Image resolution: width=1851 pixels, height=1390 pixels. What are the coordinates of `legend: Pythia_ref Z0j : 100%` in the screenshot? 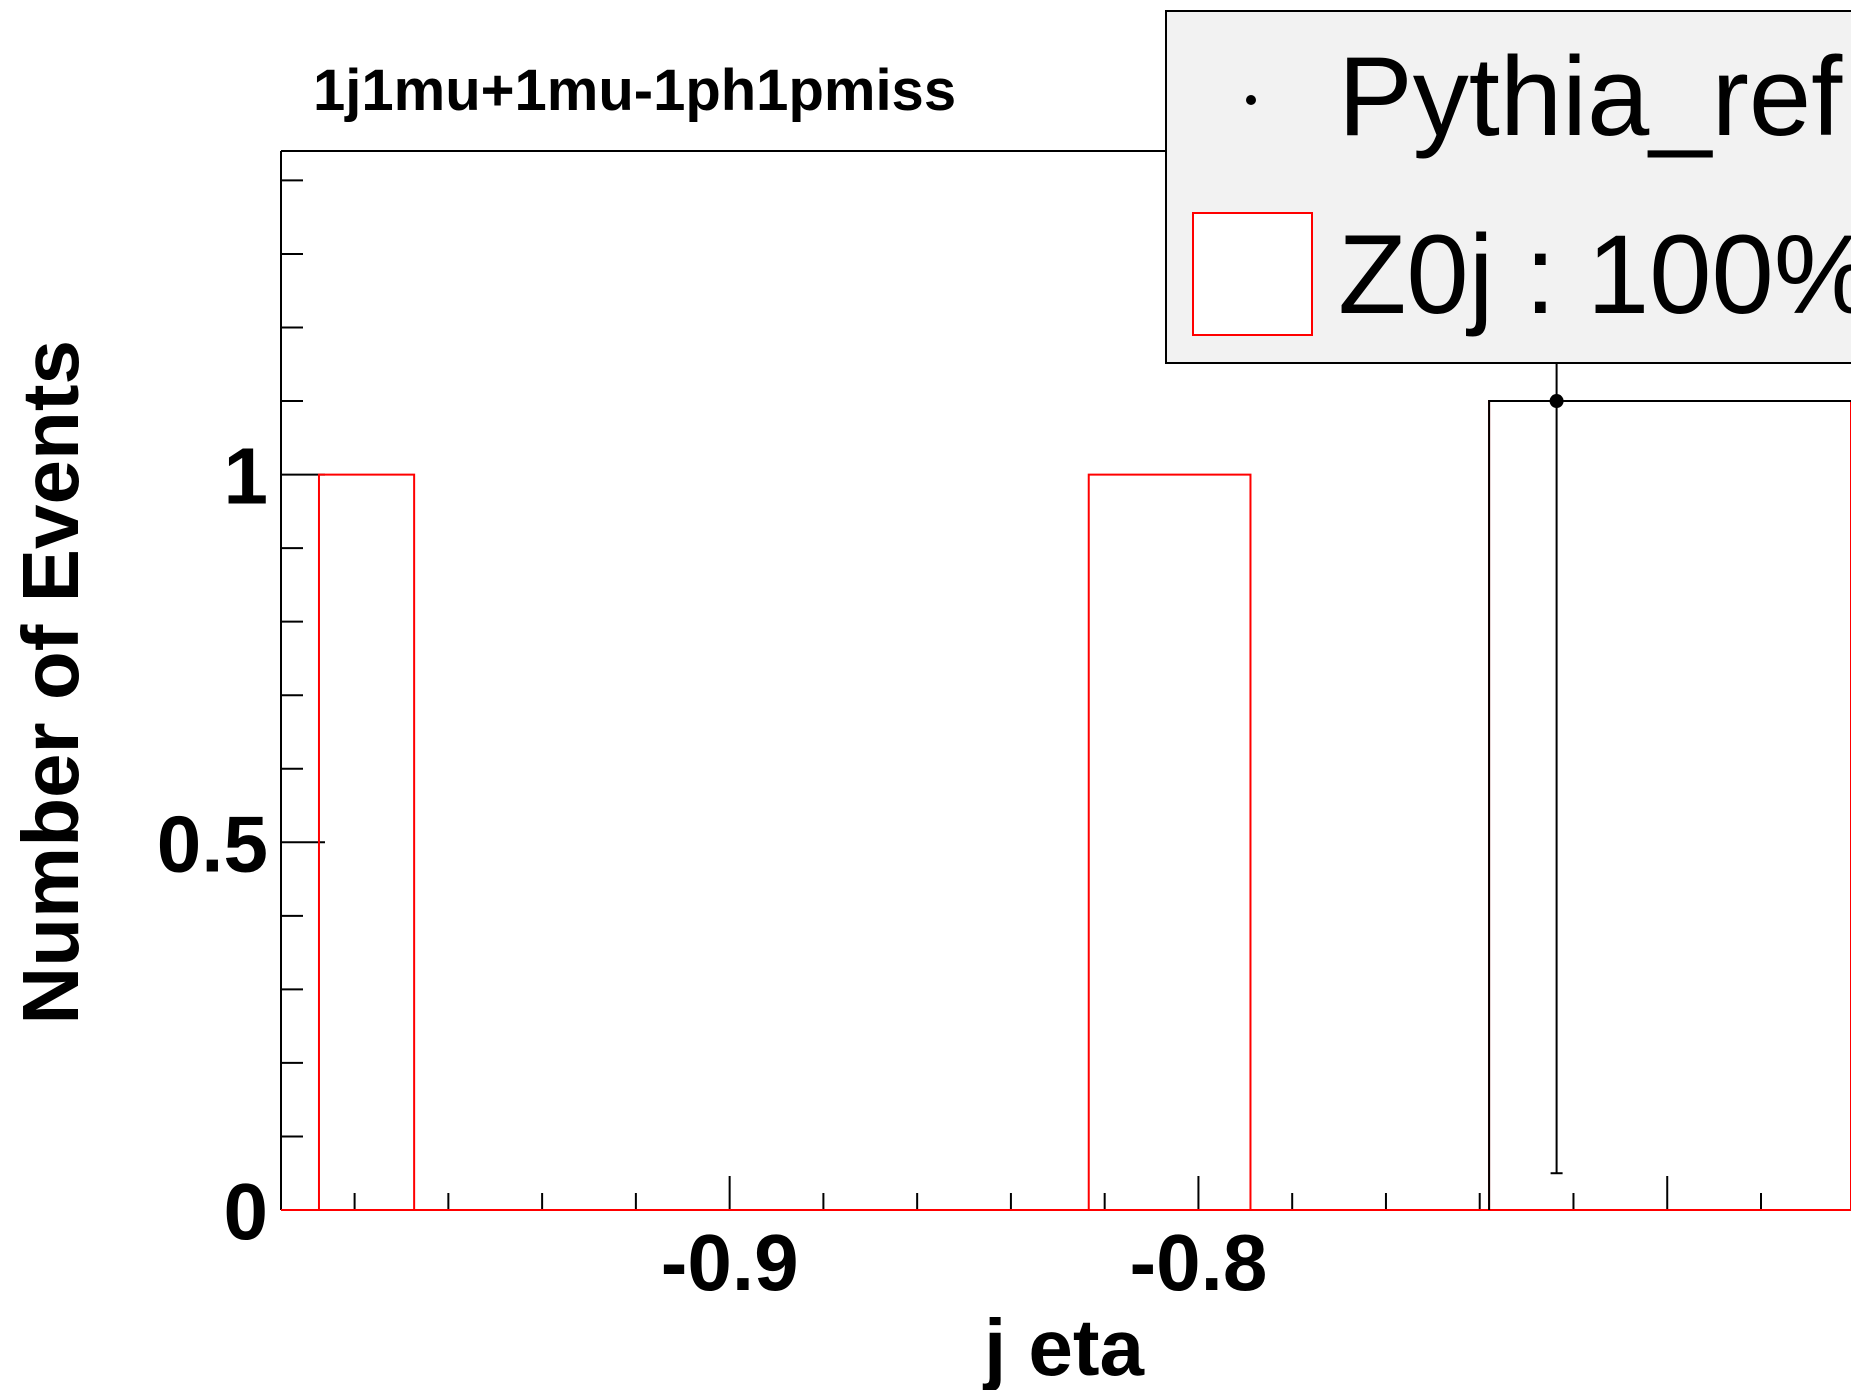 It's located at (1508, 187).